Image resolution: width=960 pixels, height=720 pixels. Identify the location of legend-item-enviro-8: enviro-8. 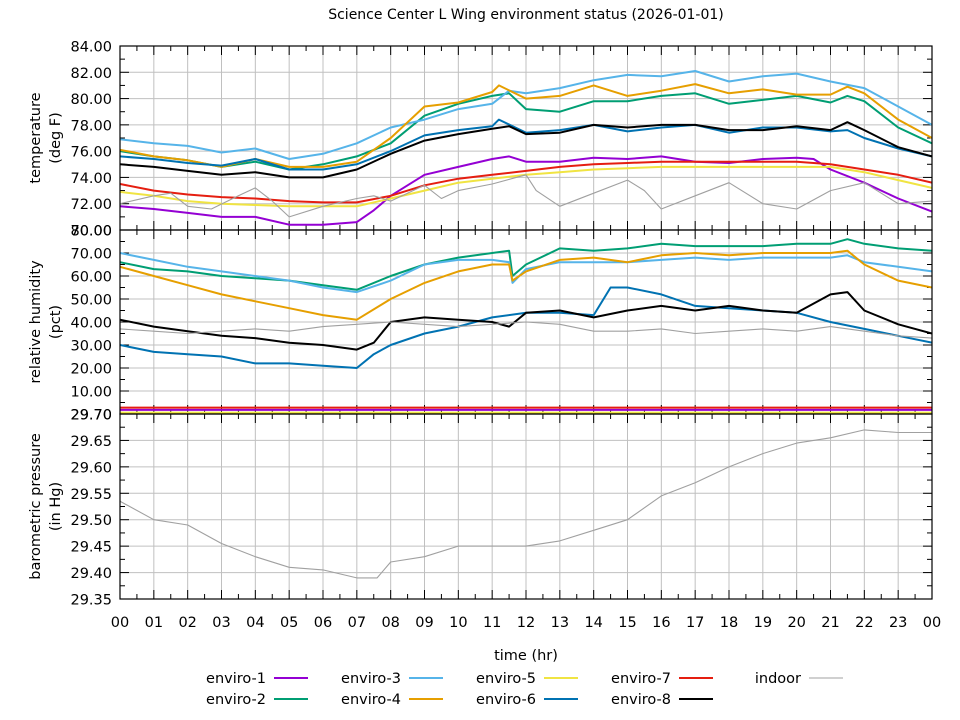
(662, 700).